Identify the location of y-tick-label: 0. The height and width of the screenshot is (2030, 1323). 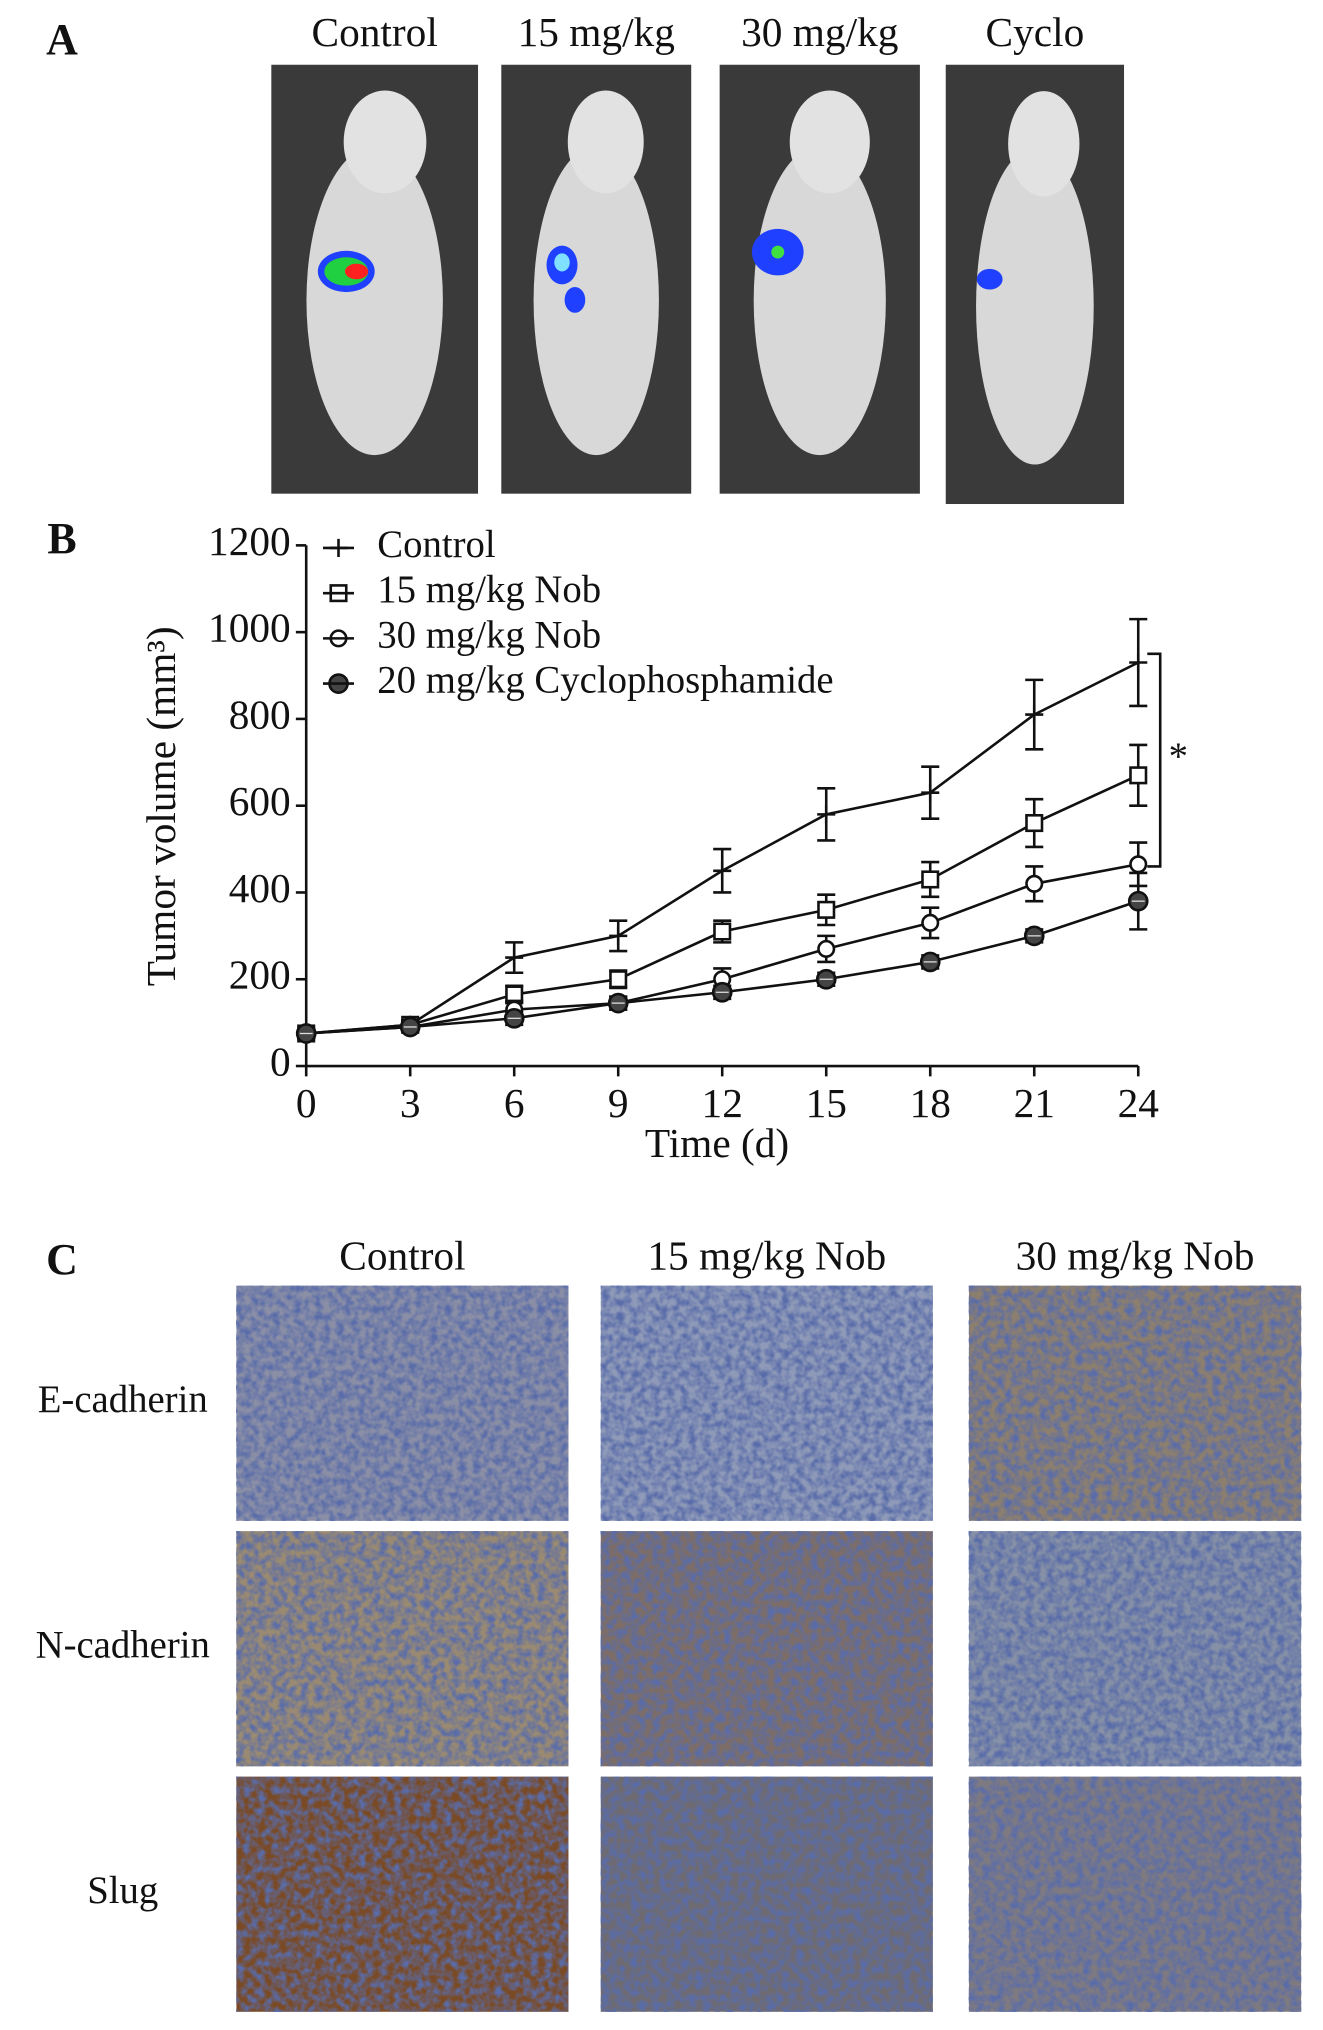
(280, 1062).